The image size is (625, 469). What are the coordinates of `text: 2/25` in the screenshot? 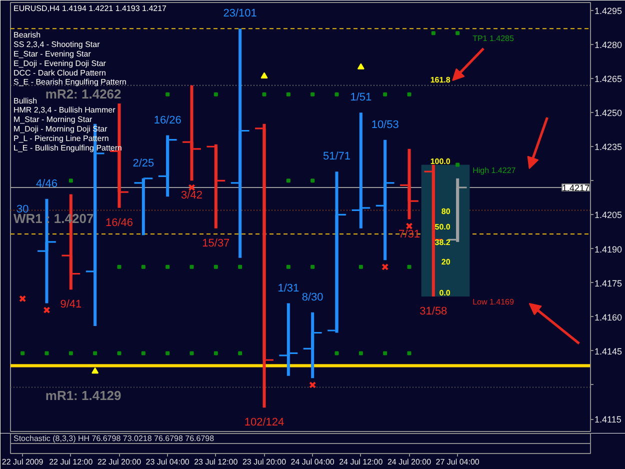 It's located at (143, 163).